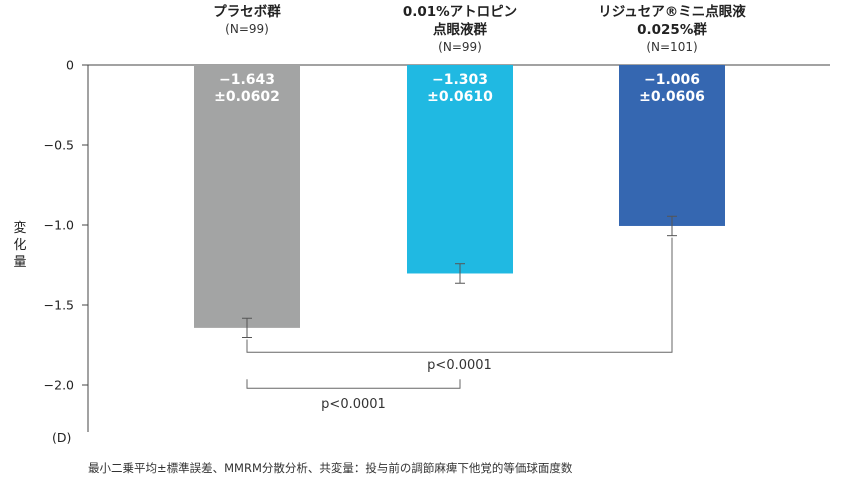 The image size is (850, 490). I want to click on category-label: プラセボ群, so click(247, 11).